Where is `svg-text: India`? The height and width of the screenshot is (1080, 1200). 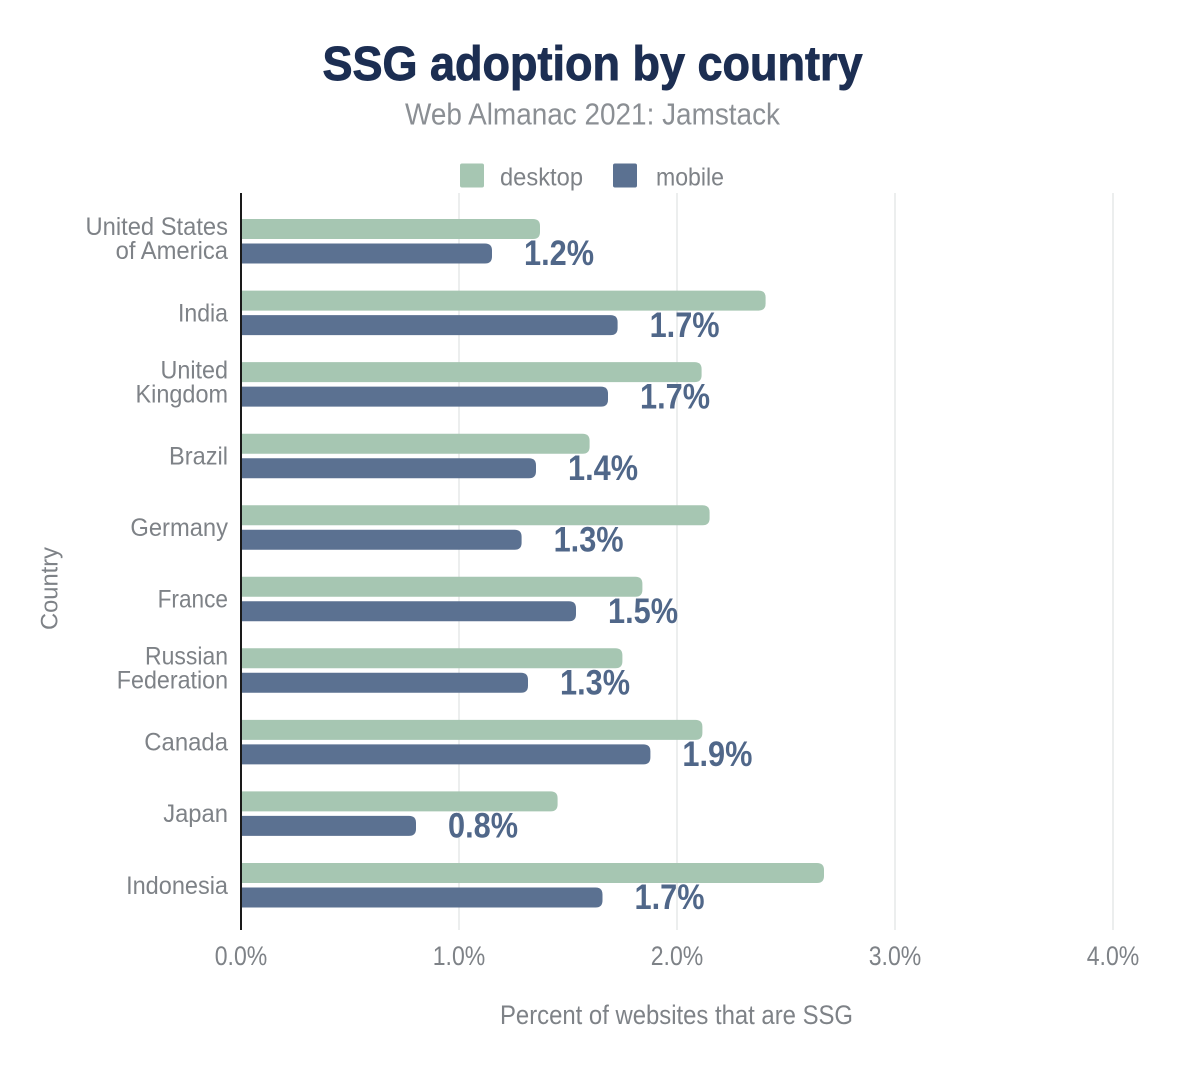
svg-text: India is located at coordinates (203, 313).